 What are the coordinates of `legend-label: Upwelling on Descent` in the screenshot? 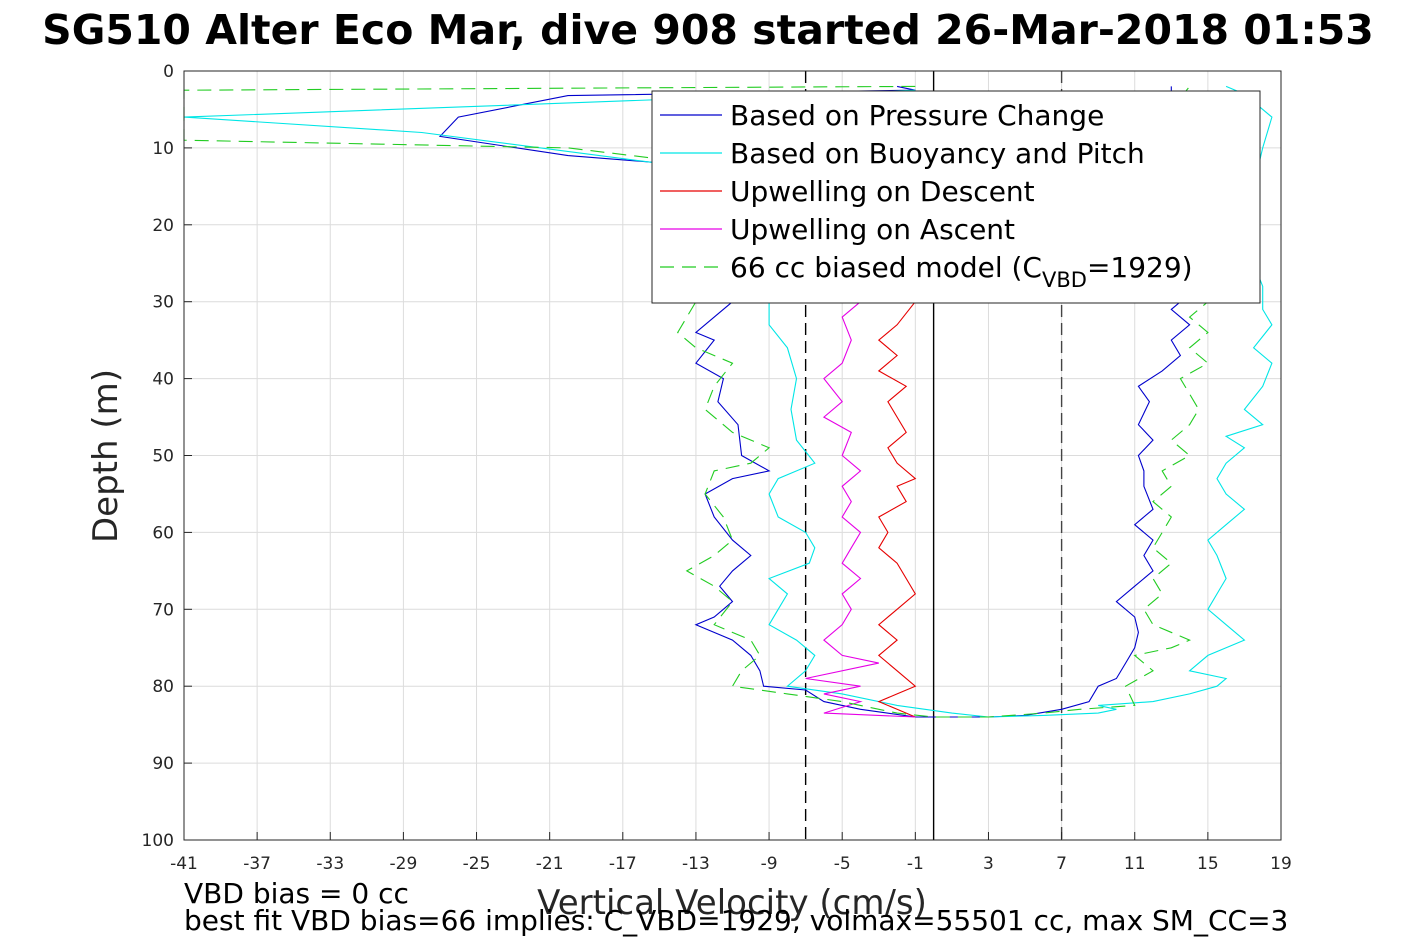 It's located at (882, 191).